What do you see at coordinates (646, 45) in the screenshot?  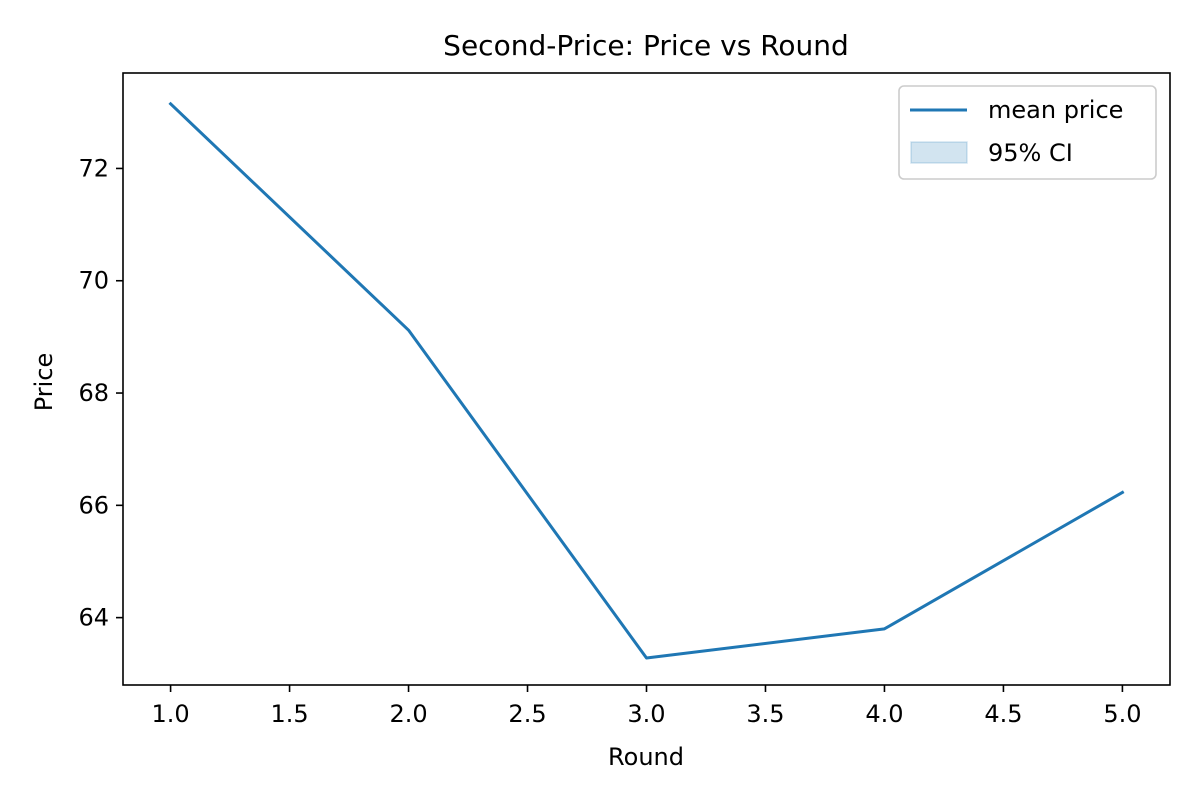 I see `chart-title: Second-Price: Price vs Round` at bounding box center [646, 45].